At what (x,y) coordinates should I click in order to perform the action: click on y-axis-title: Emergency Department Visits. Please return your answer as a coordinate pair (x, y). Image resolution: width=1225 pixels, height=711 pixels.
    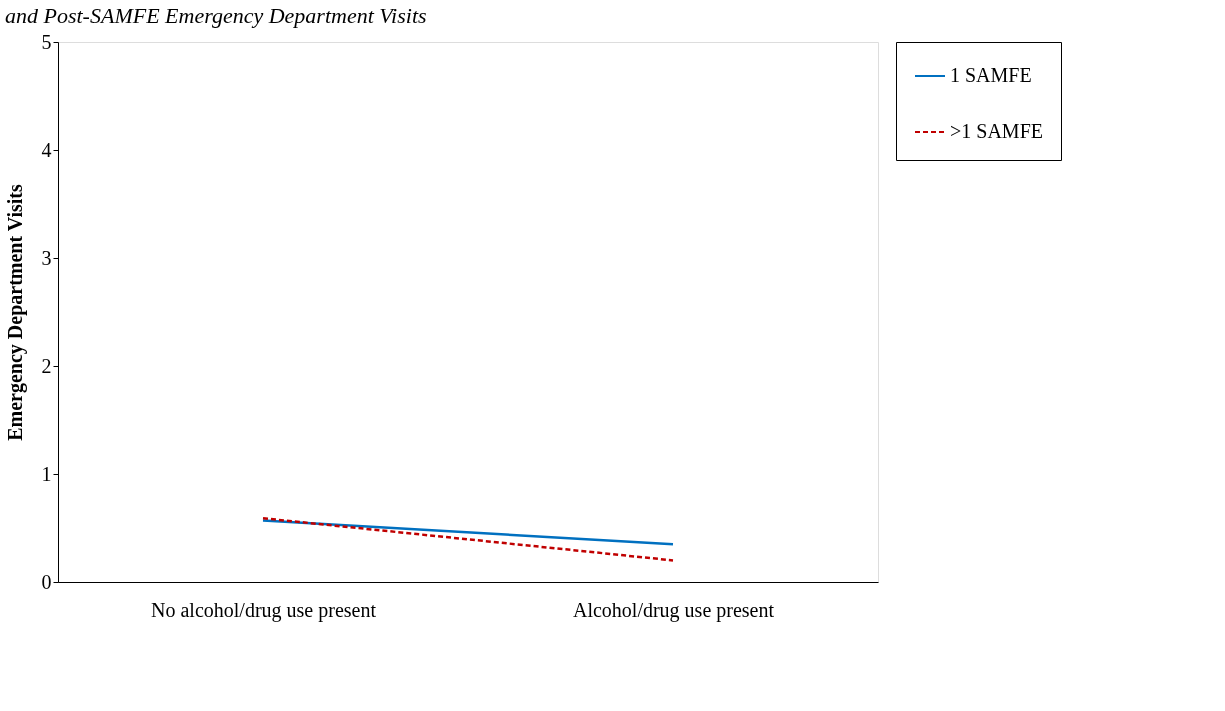
    Looking at the image, I should click on (15, 312).